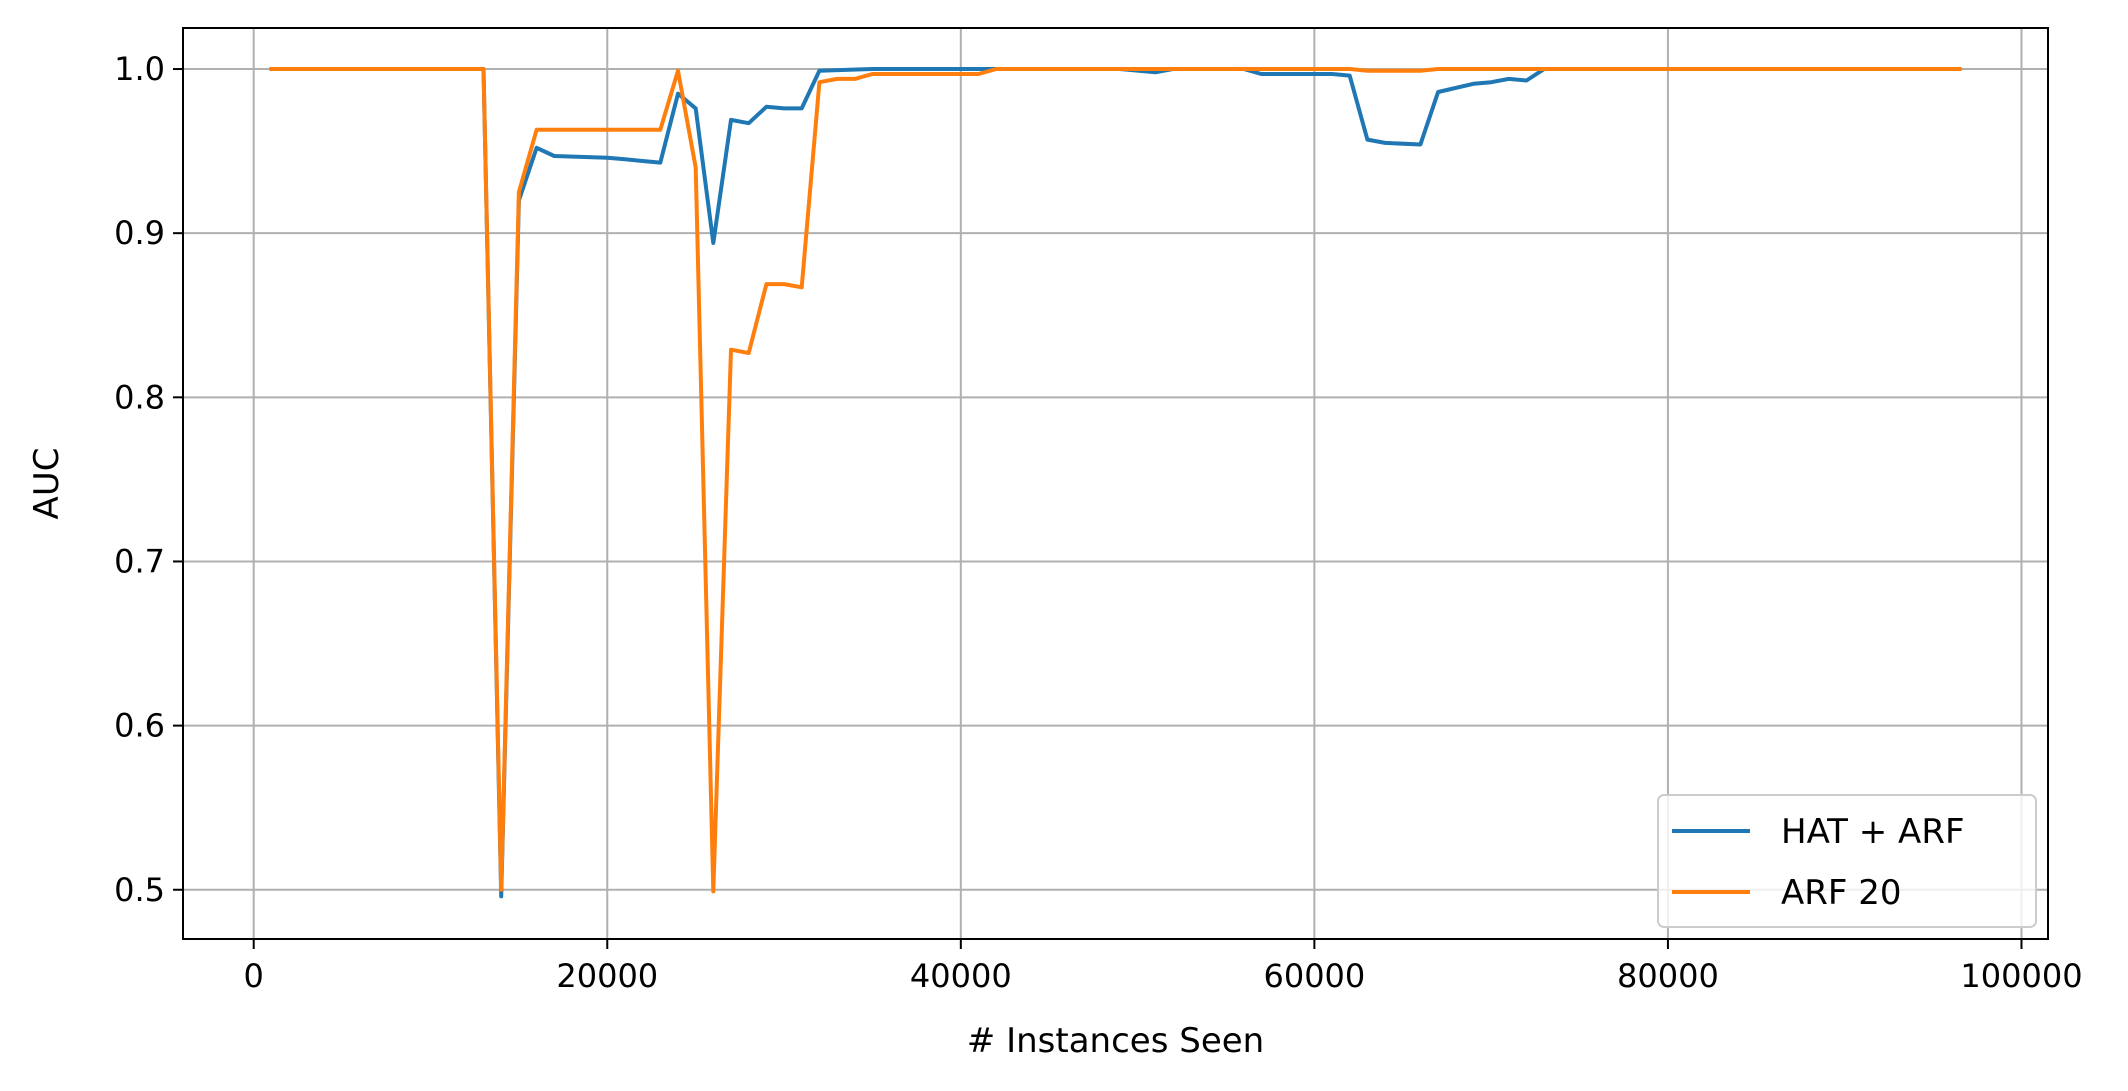 Image resolution: width=2128 pixels, height=1091 pixels. I want to click on y-tick-label: 0.7, so click(139, 561).